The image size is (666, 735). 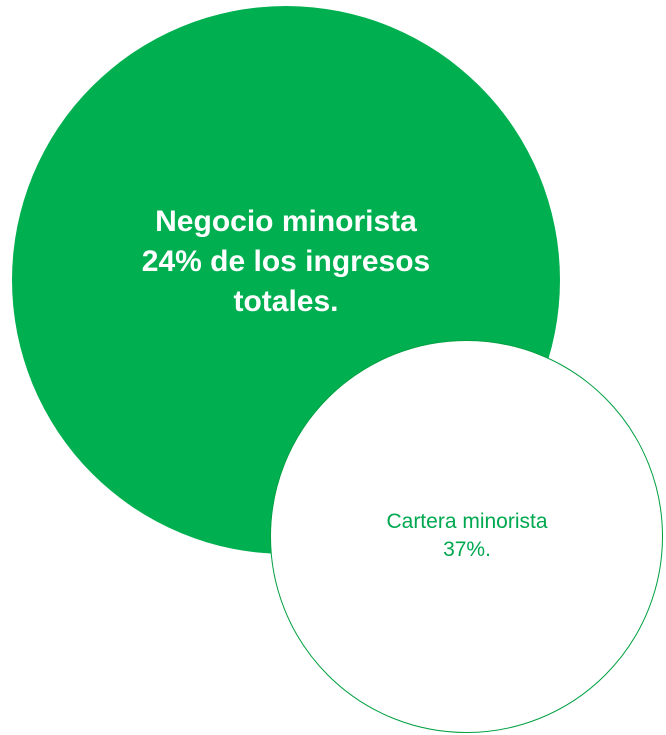 I want to click on cartera-minorista-line-2: 37%., so click(x=467, y=549).